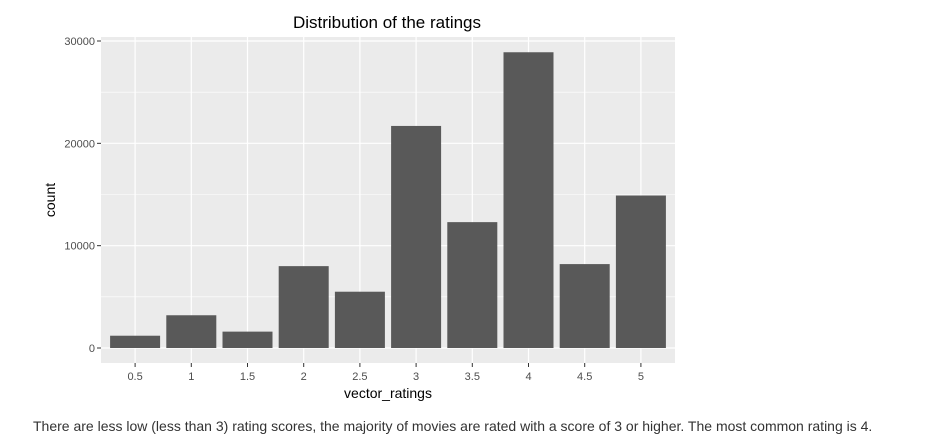 The width and height of the screenshot is (947, 442). What do you see at coordinates (304, 377) in the screenshot?
I see `x-tick-label: 2` at bounding box center [304, 377].